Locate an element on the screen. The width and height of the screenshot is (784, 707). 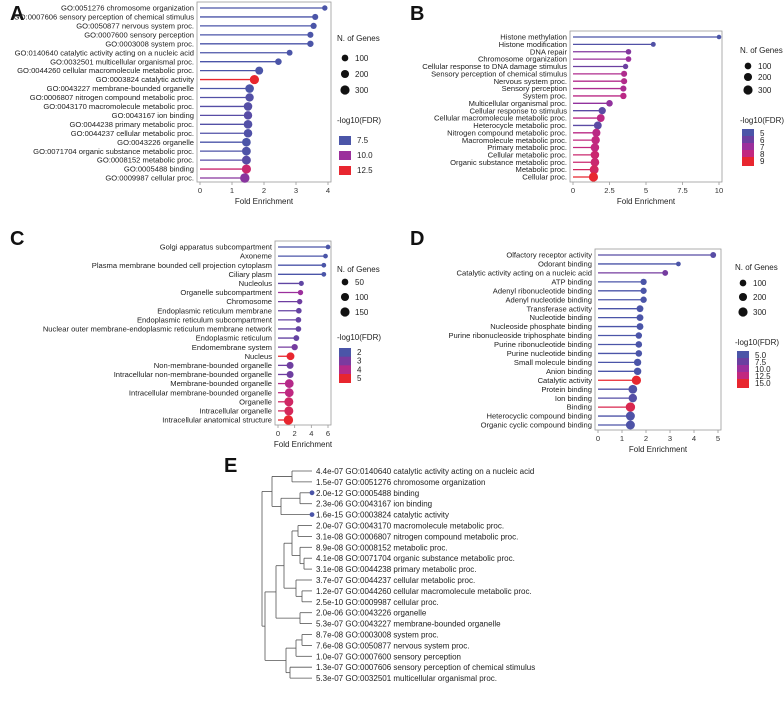
tree-leaf-label: 2.0e-12 GO:0005488 binding is located at coordinates (367, 493).